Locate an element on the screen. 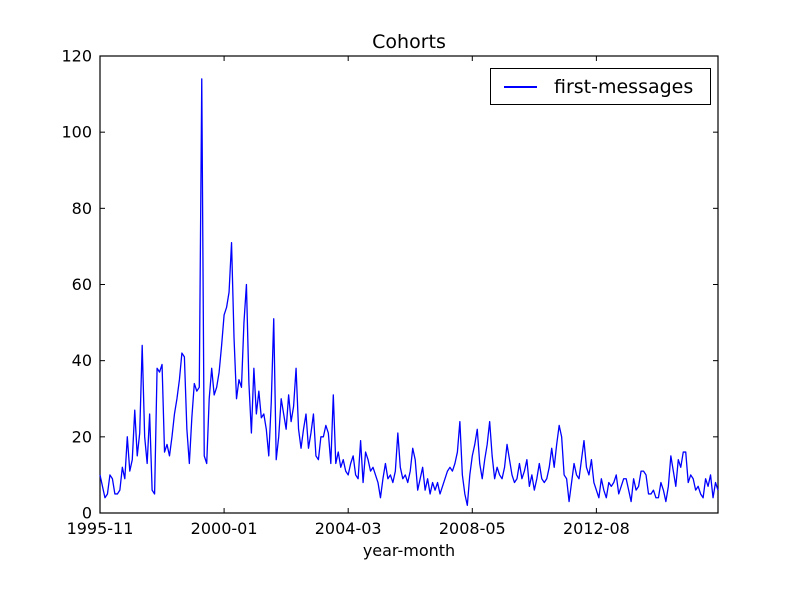  legend-line-sample-icon is located at coordinates (520, 86).